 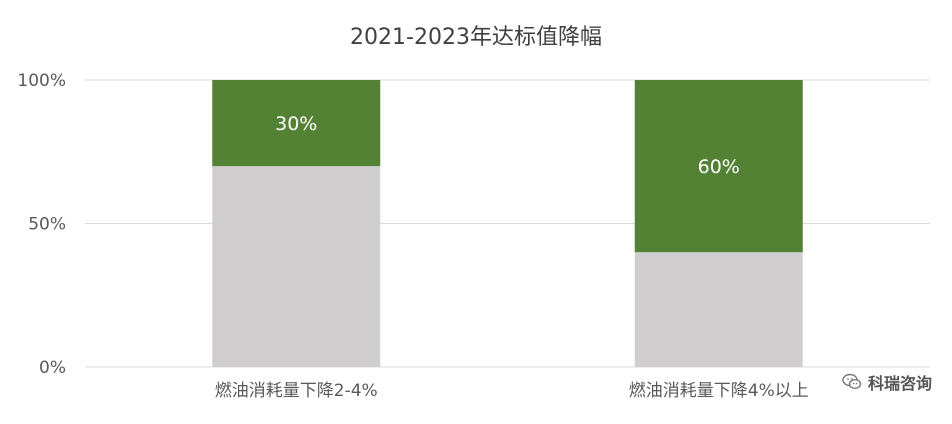 I want to click on x-tick-label: 燃油消耗量下降2-4%, so click(x=296, y=391).